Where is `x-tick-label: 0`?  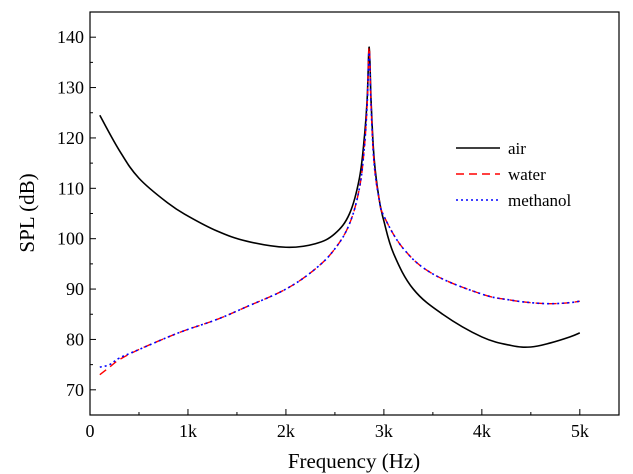 x-tick-label: 0 is located at coordinates (90, 431).